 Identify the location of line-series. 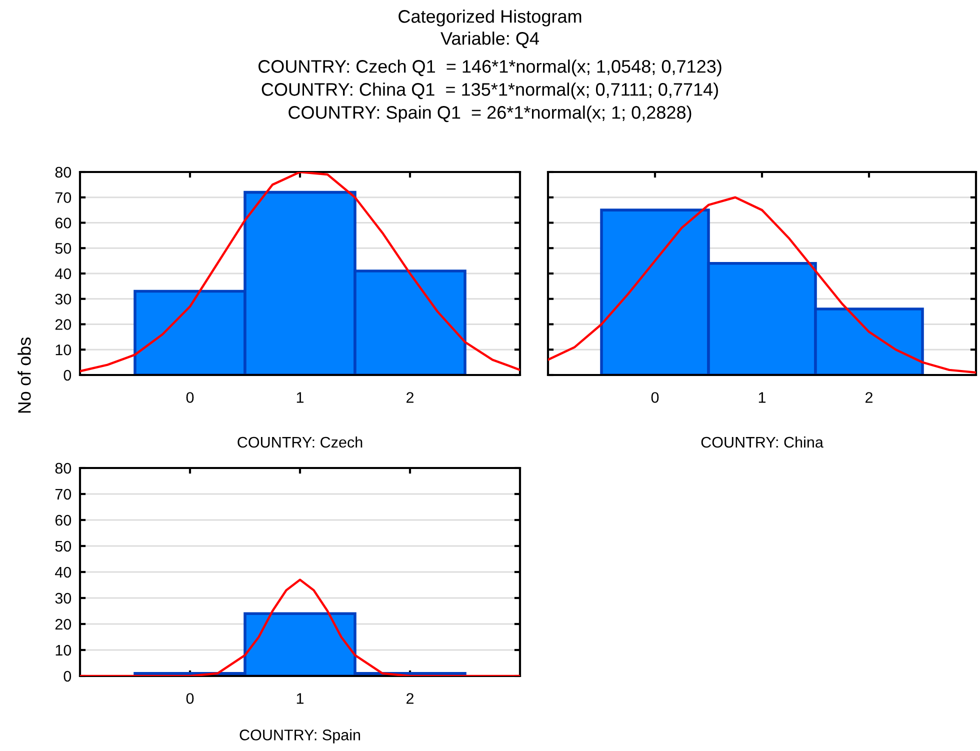
(300, 272).